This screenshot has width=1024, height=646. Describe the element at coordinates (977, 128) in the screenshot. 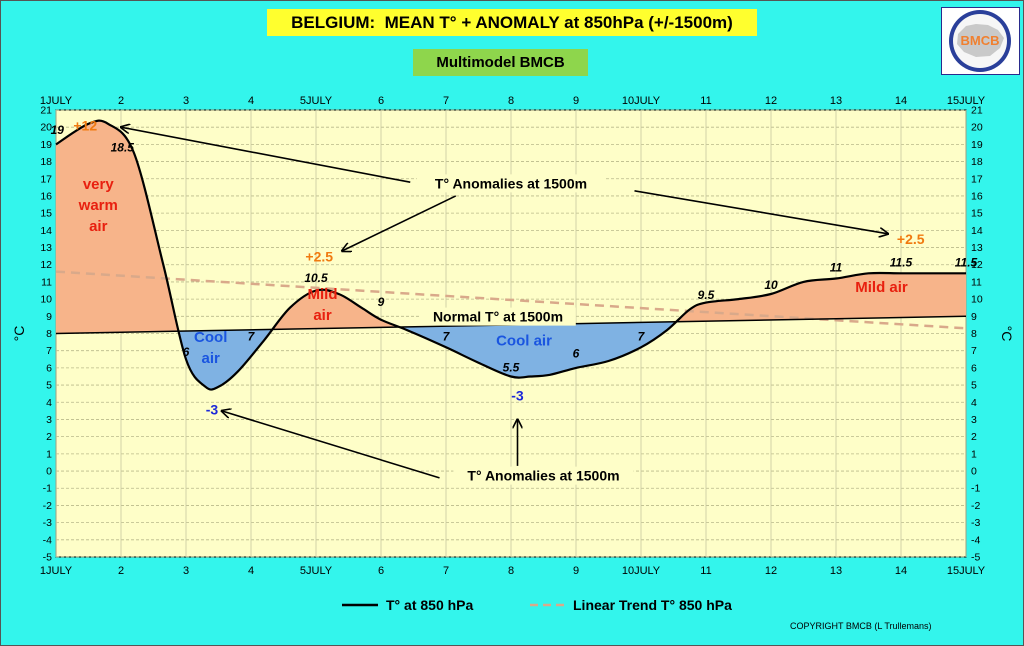

I see `y-tick-label-right: 20` at that location.